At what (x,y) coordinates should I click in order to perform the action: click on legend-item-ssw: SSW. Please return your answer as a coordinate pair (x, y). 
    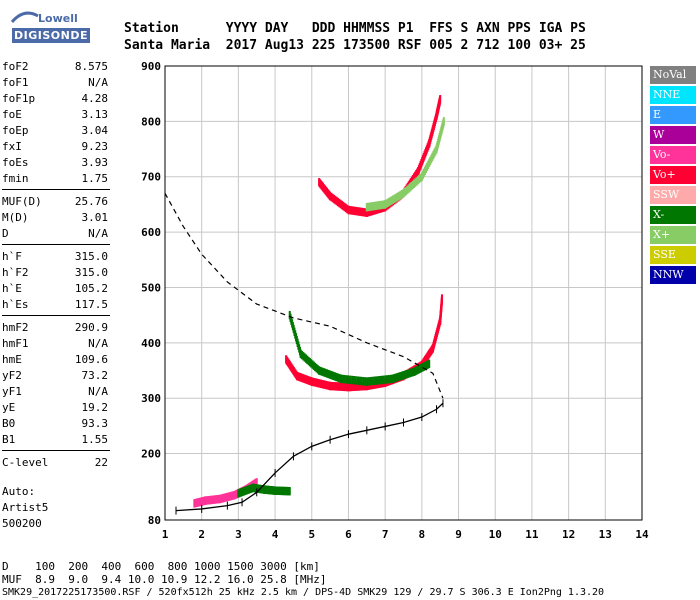
    Looking at the image, I should click on (673, 196).